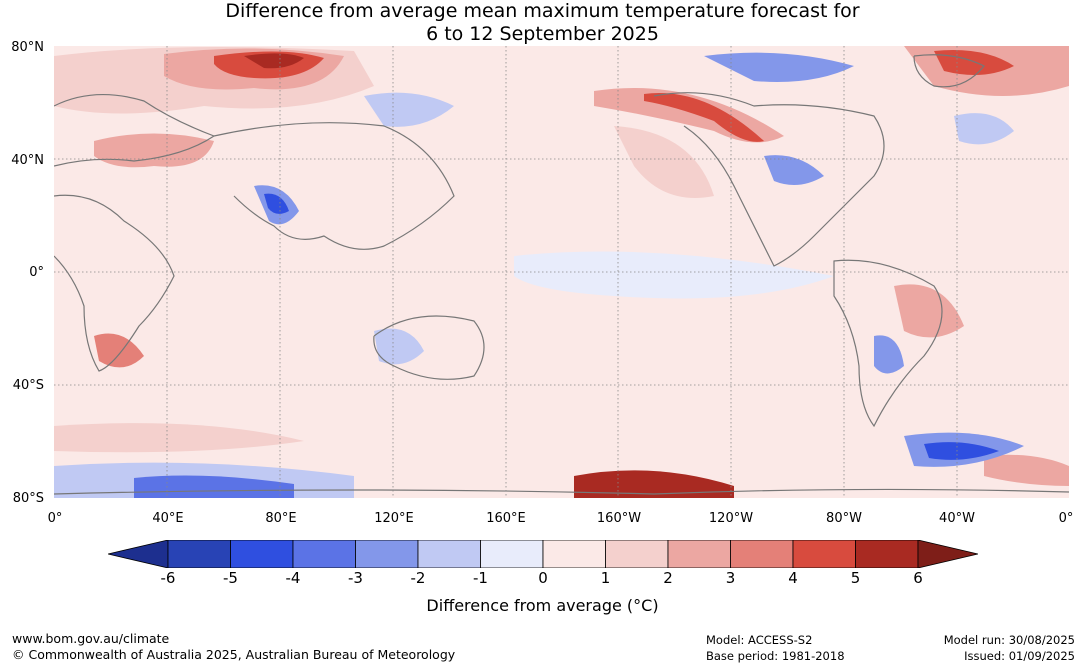 Image resolution: width=1085 pixels, height=667 pixels. I want to click on lon-label-160w: 160°W, so click(619, 518).